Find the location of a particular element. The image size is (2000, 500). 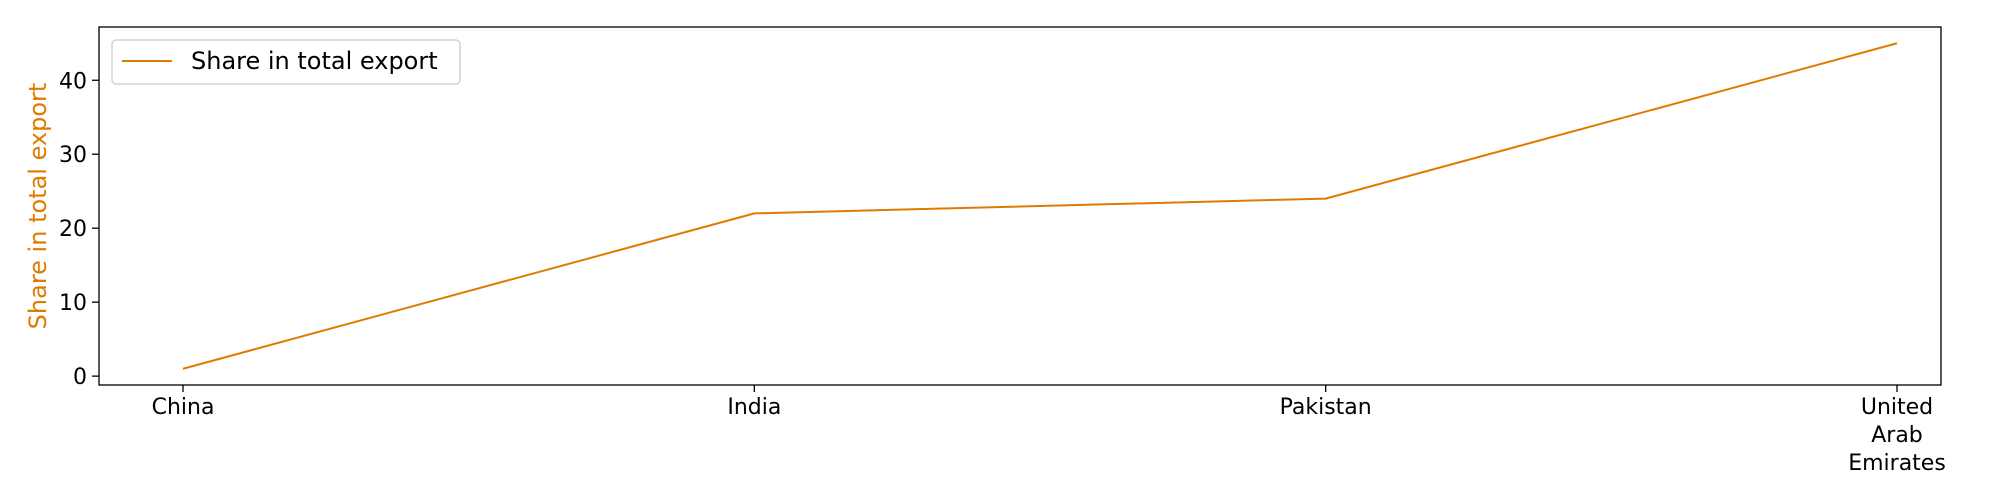

x-tick-label-0: China is located at coordinates (183, 407).